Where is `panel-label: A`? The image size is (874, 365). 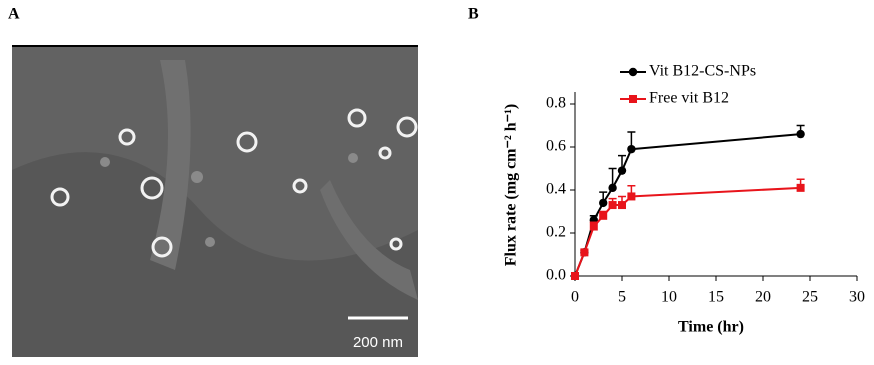 panel-label: A is located at coordinates (14, 14).